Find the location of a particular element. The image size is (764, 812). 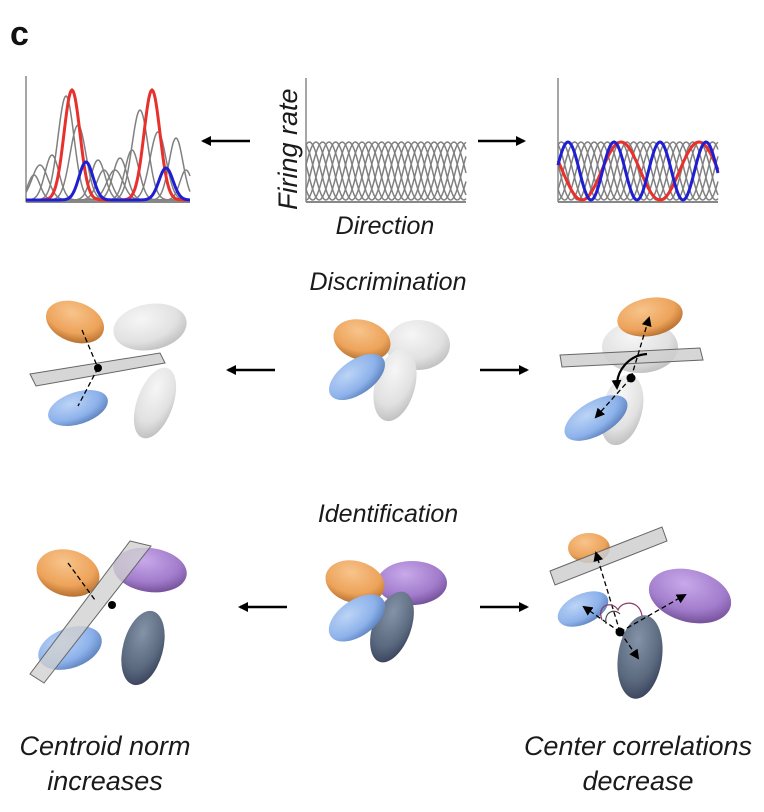

discrimination-right is located at coordinates (631, 371).